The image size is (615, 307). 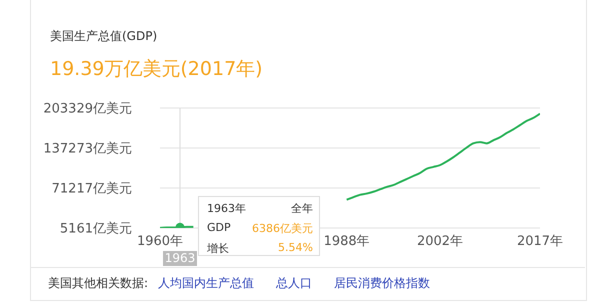 What do you see at coordinates (294, 283) in the screenshot?
I see `text: 总人口` at bounding box center [294, 283].